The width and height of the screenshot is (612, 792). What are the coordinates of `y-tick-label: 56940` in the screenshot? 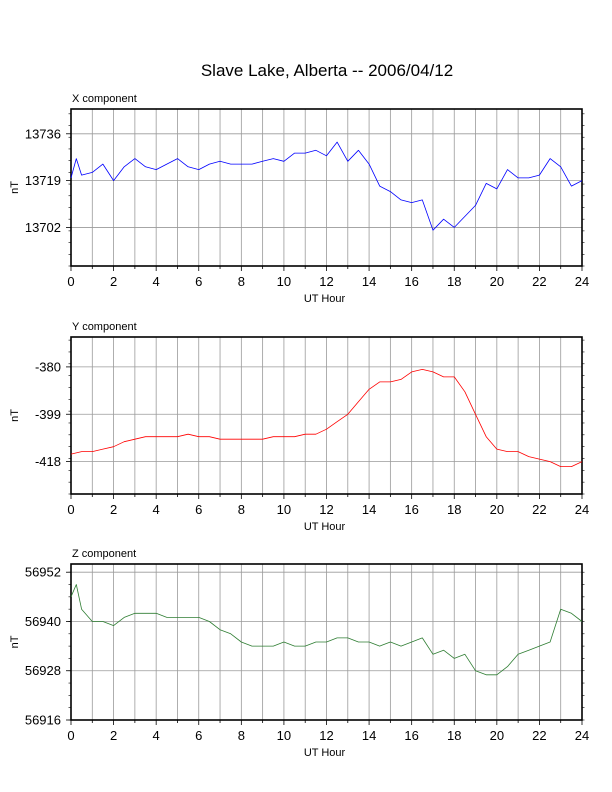 It's located at (43, 621).